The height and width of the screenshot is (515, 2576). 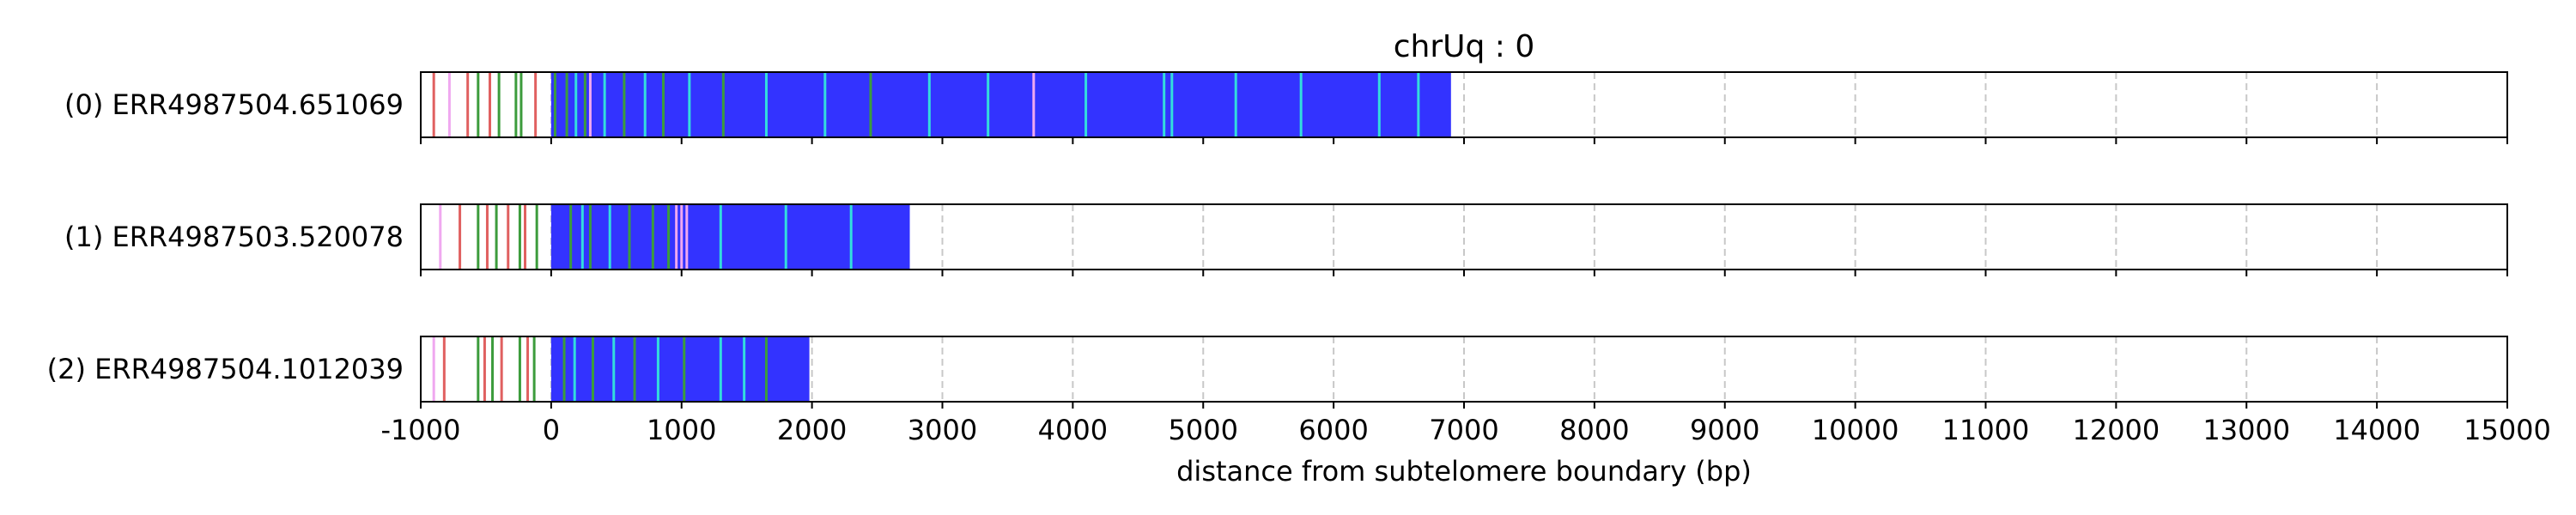 What do you see at coordinates (2116, 430) in the screenshot?
I see `x-tick-label: 12000` at bounding box center [2116, 430].